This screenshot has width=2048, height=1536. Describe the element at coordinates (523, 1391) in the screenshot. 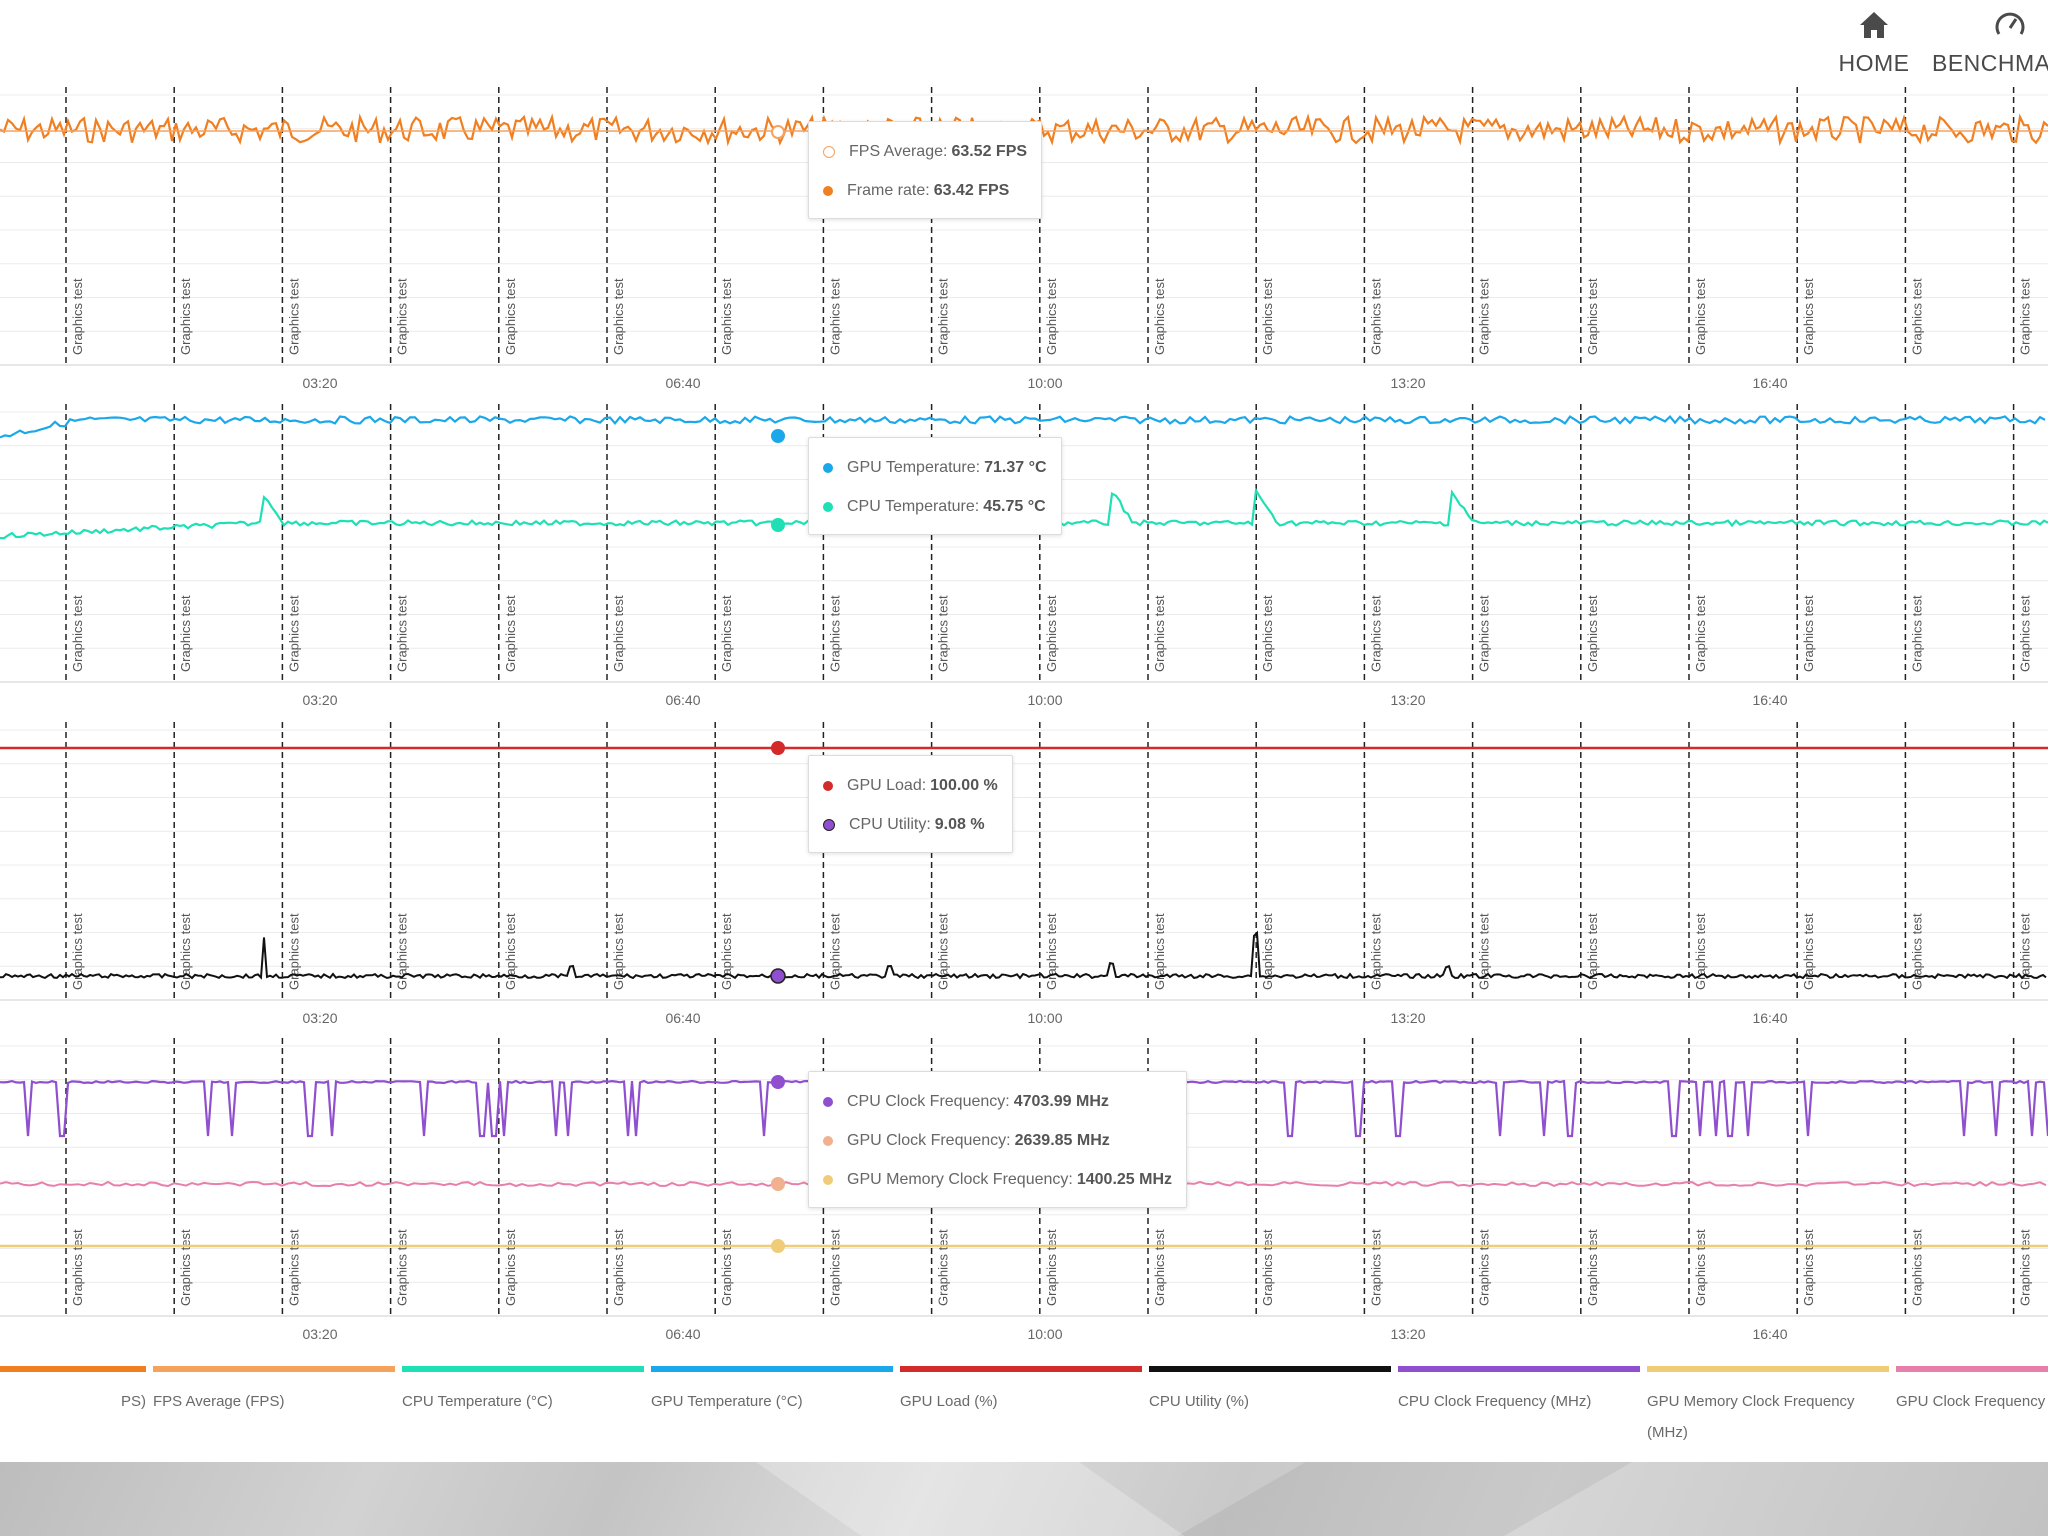

I see `legend-item: CPU Temperature (°C)` at that location.